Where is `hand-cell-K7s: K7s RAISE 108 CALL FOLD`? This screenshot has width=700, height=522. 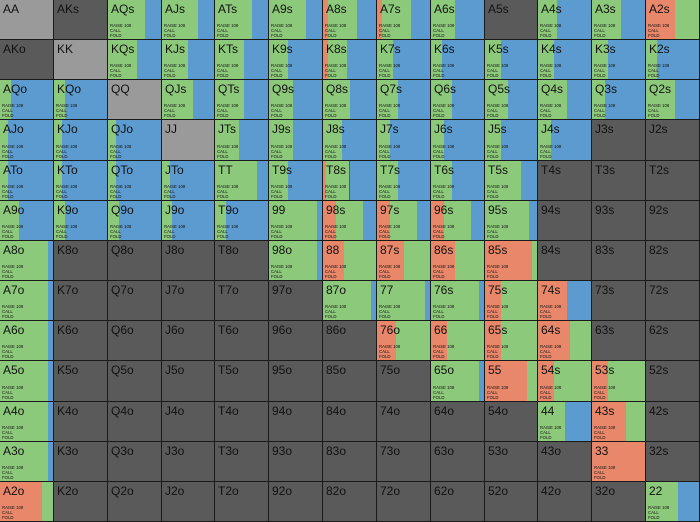
hand-cell-K7s: K7s RAISE 108 CALL FOLD is located at coordinates (404, 60).